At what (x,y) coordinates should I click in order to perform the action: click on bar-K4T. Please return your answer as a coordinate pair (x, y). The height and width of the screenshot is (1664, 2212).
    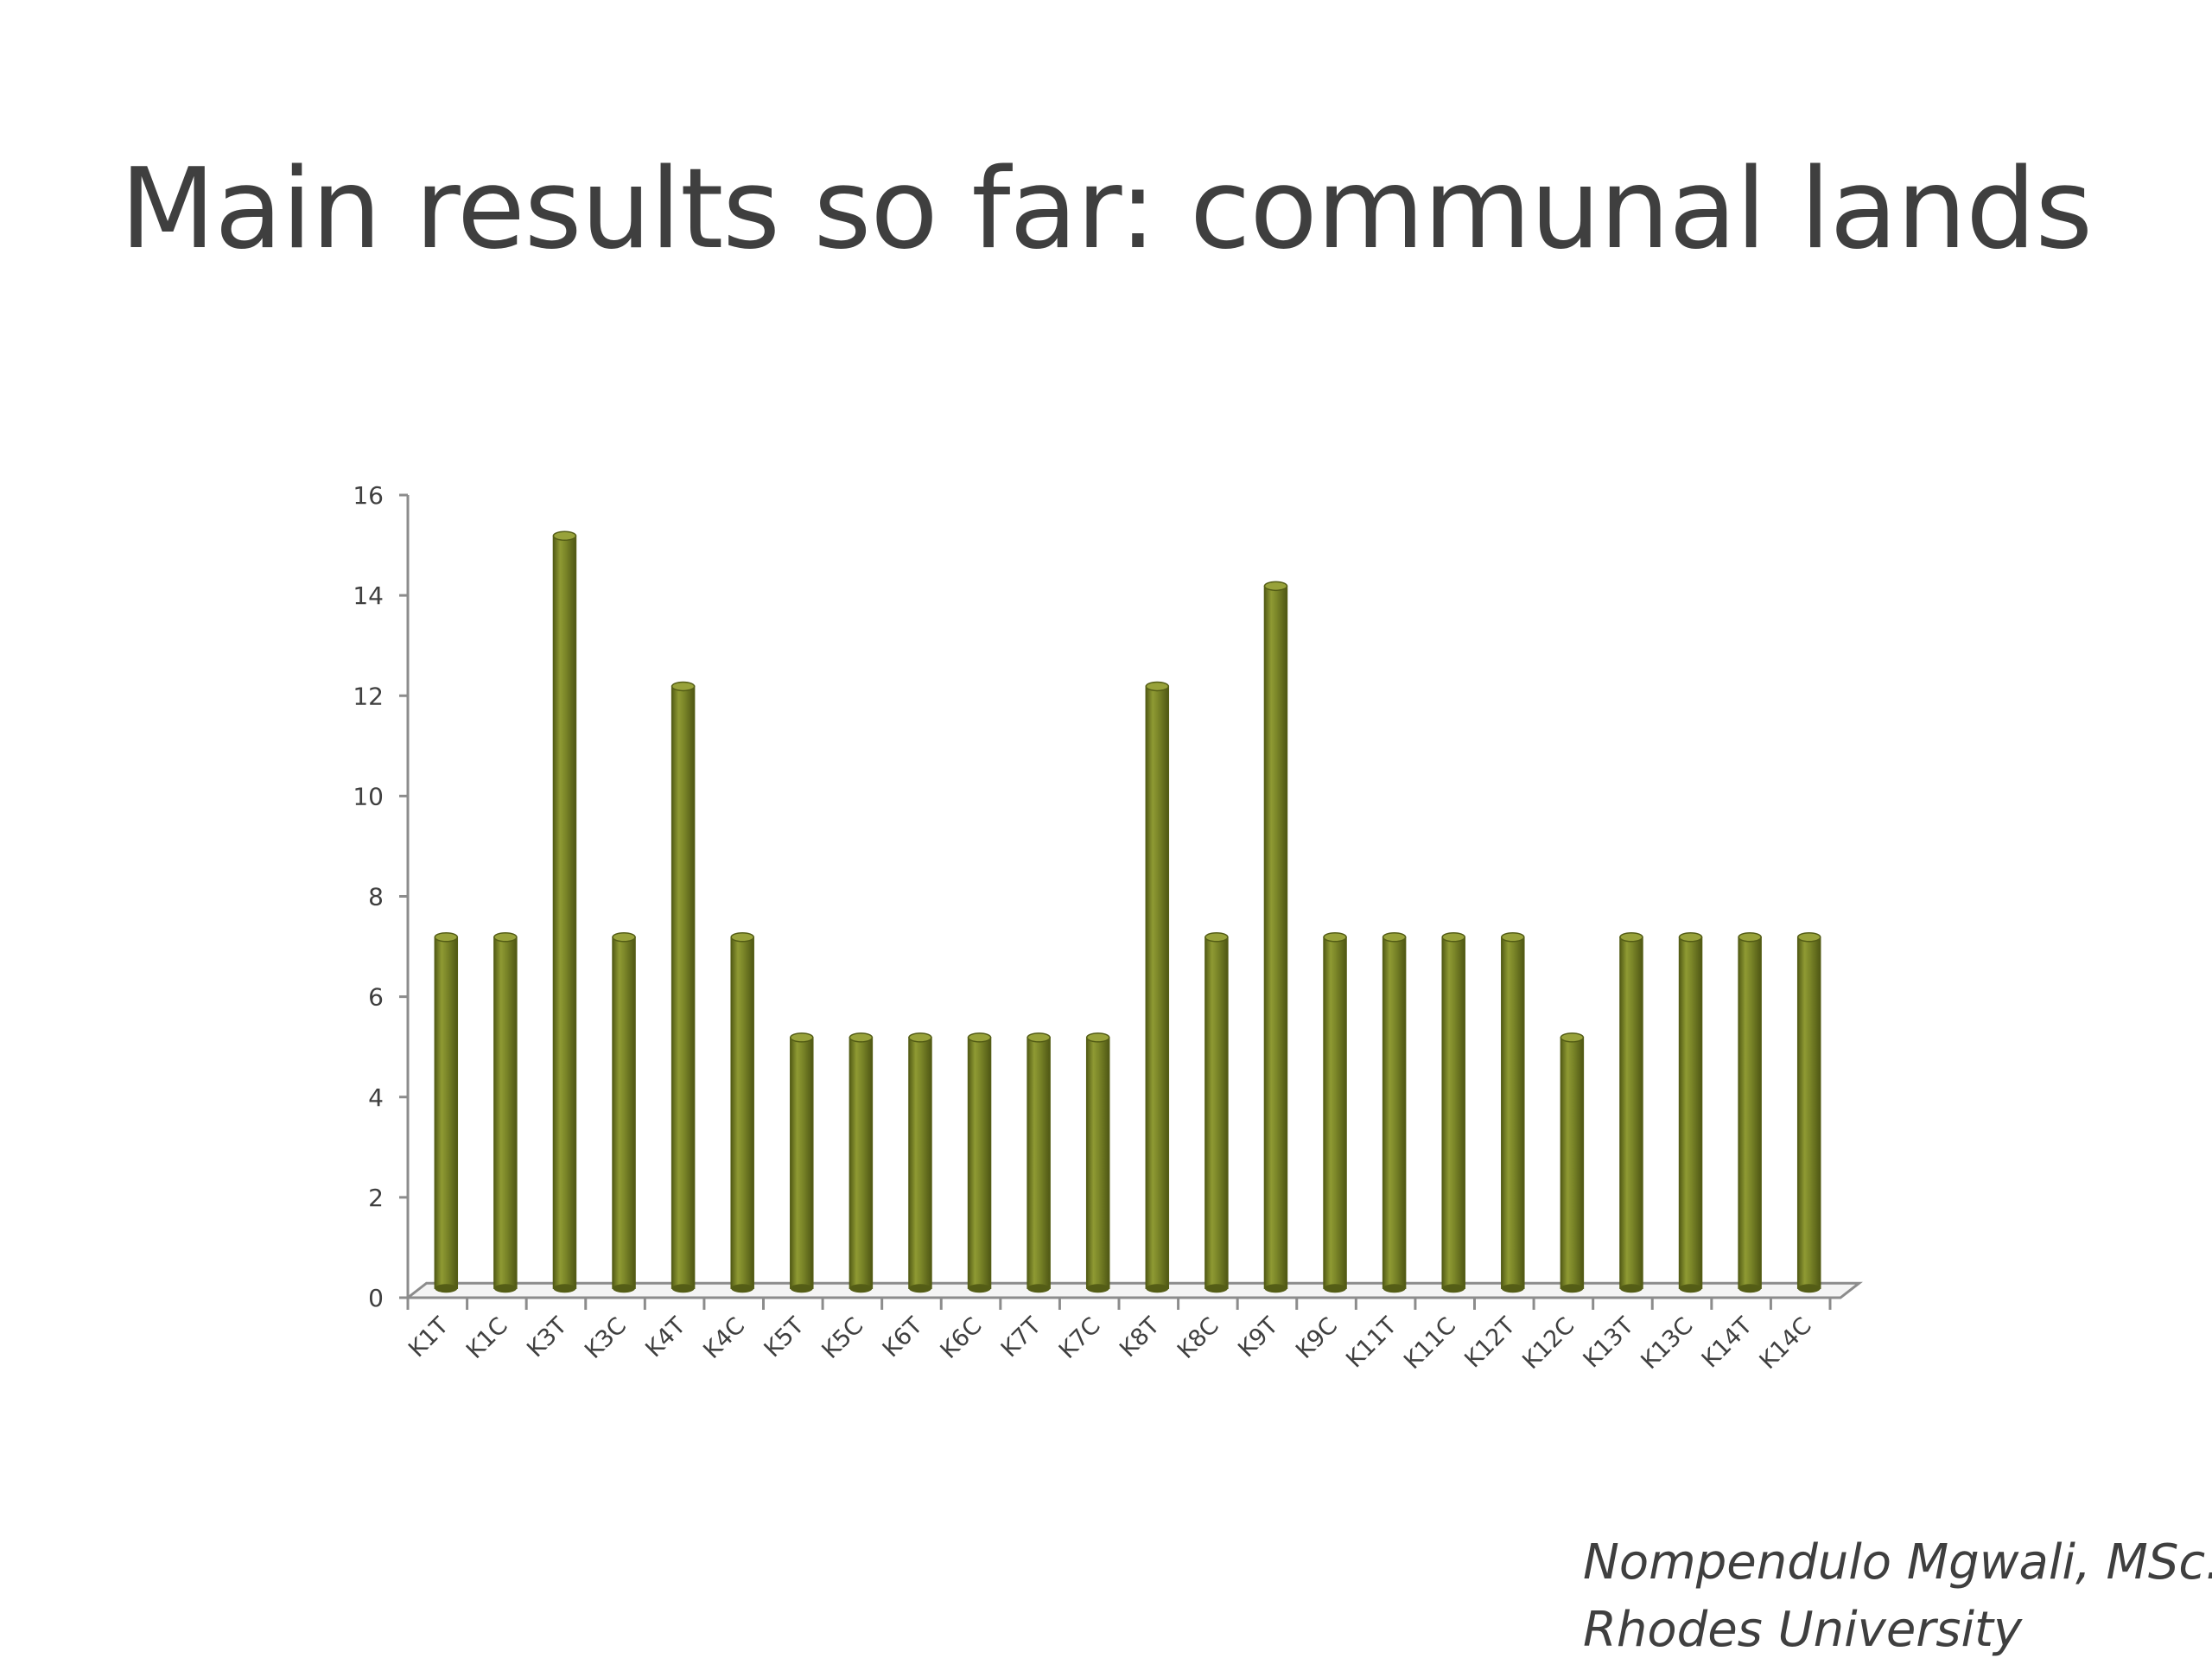
    Looking at the image, I should click on (683, 987).